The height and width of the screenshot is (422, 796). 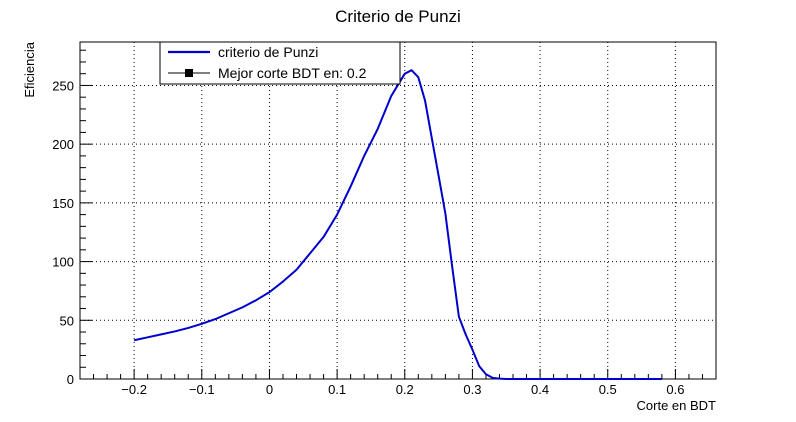 I want to click on x-axis-label: Corte en BDT, so click(x=677, y=405).